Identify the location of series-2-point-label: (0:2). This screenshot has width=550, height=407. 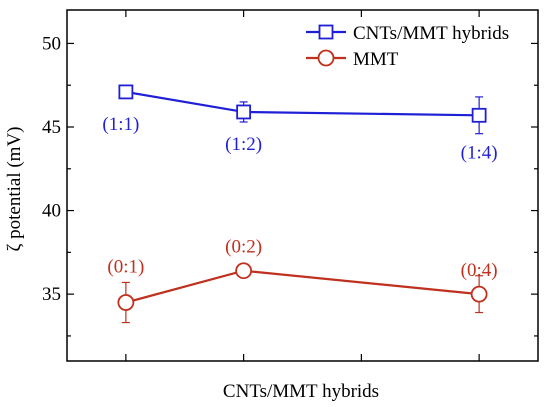
(243, 247).